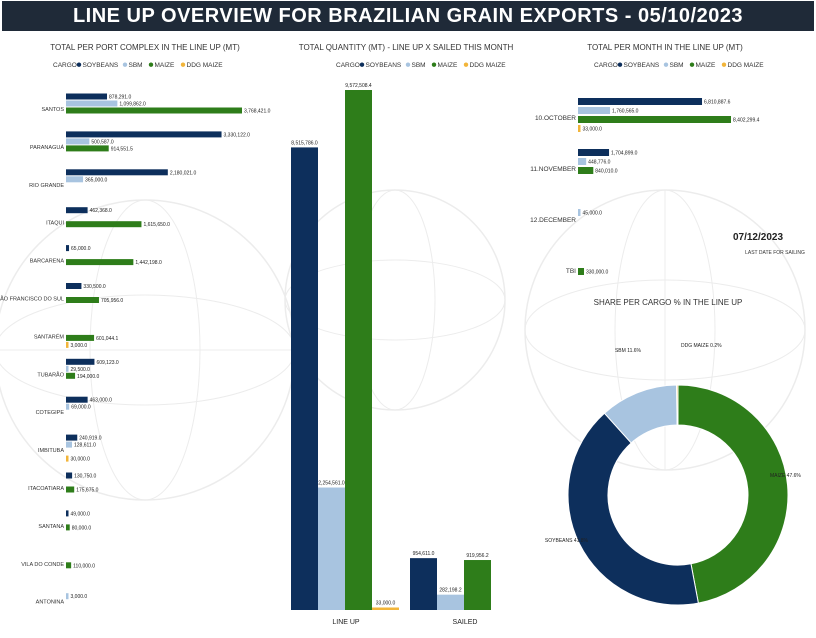 This screenshot has width=816, height=638. I want to click on share-label-maize: MAIZE 47.6%, so click(785, 476).